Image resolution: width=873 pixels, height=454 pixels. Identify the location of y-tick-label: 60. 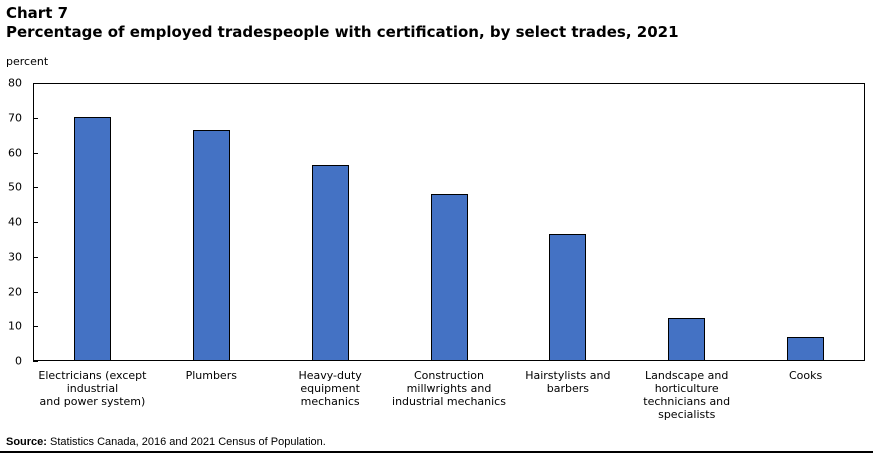
(15, 152).